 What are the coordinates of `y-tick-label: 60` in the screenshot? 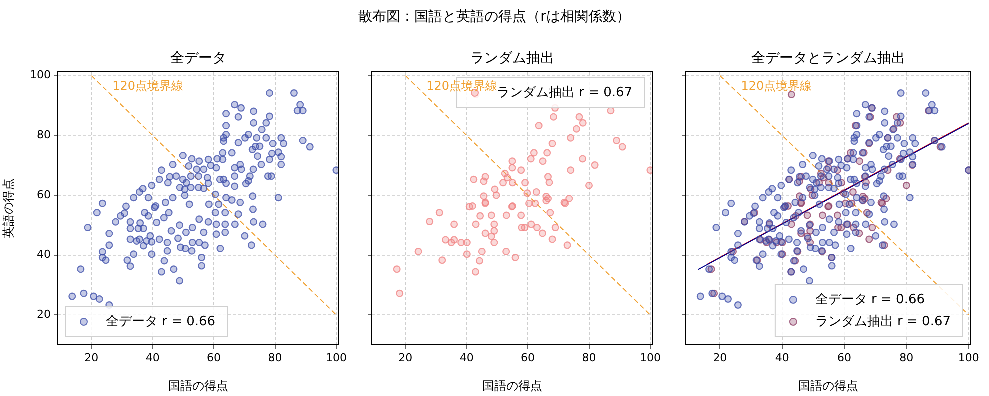 It's located at (44, 195).